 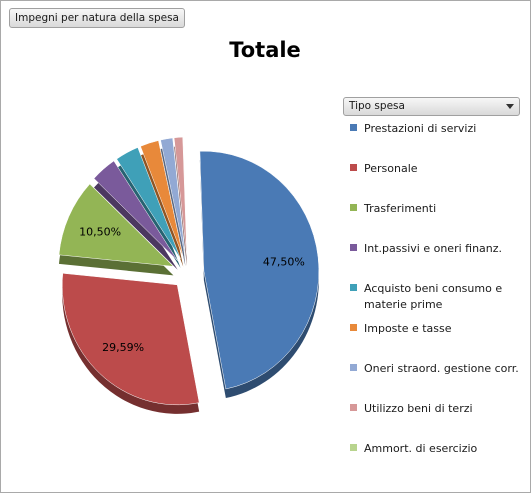 What do you see at coordinates (400, 208) in the screenshot?
I see `legend-label: Trasferimenti` at bounding box center [400, 208].